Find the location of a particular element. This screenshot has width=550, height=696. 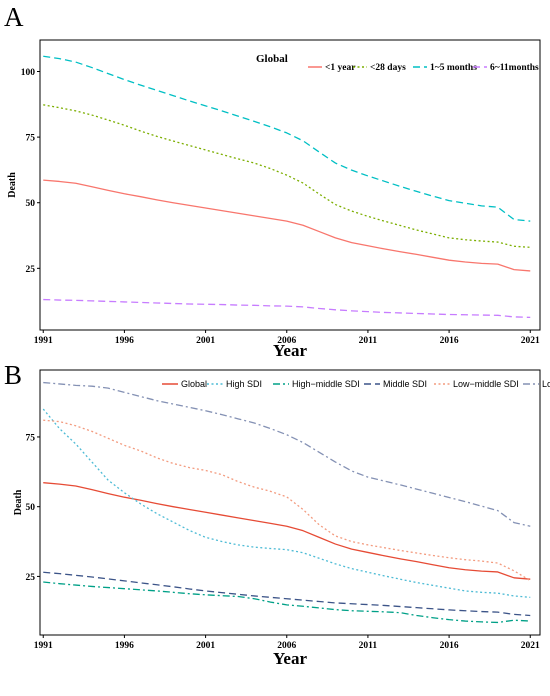

legend-title: Global is located at coordinates (272, 59).